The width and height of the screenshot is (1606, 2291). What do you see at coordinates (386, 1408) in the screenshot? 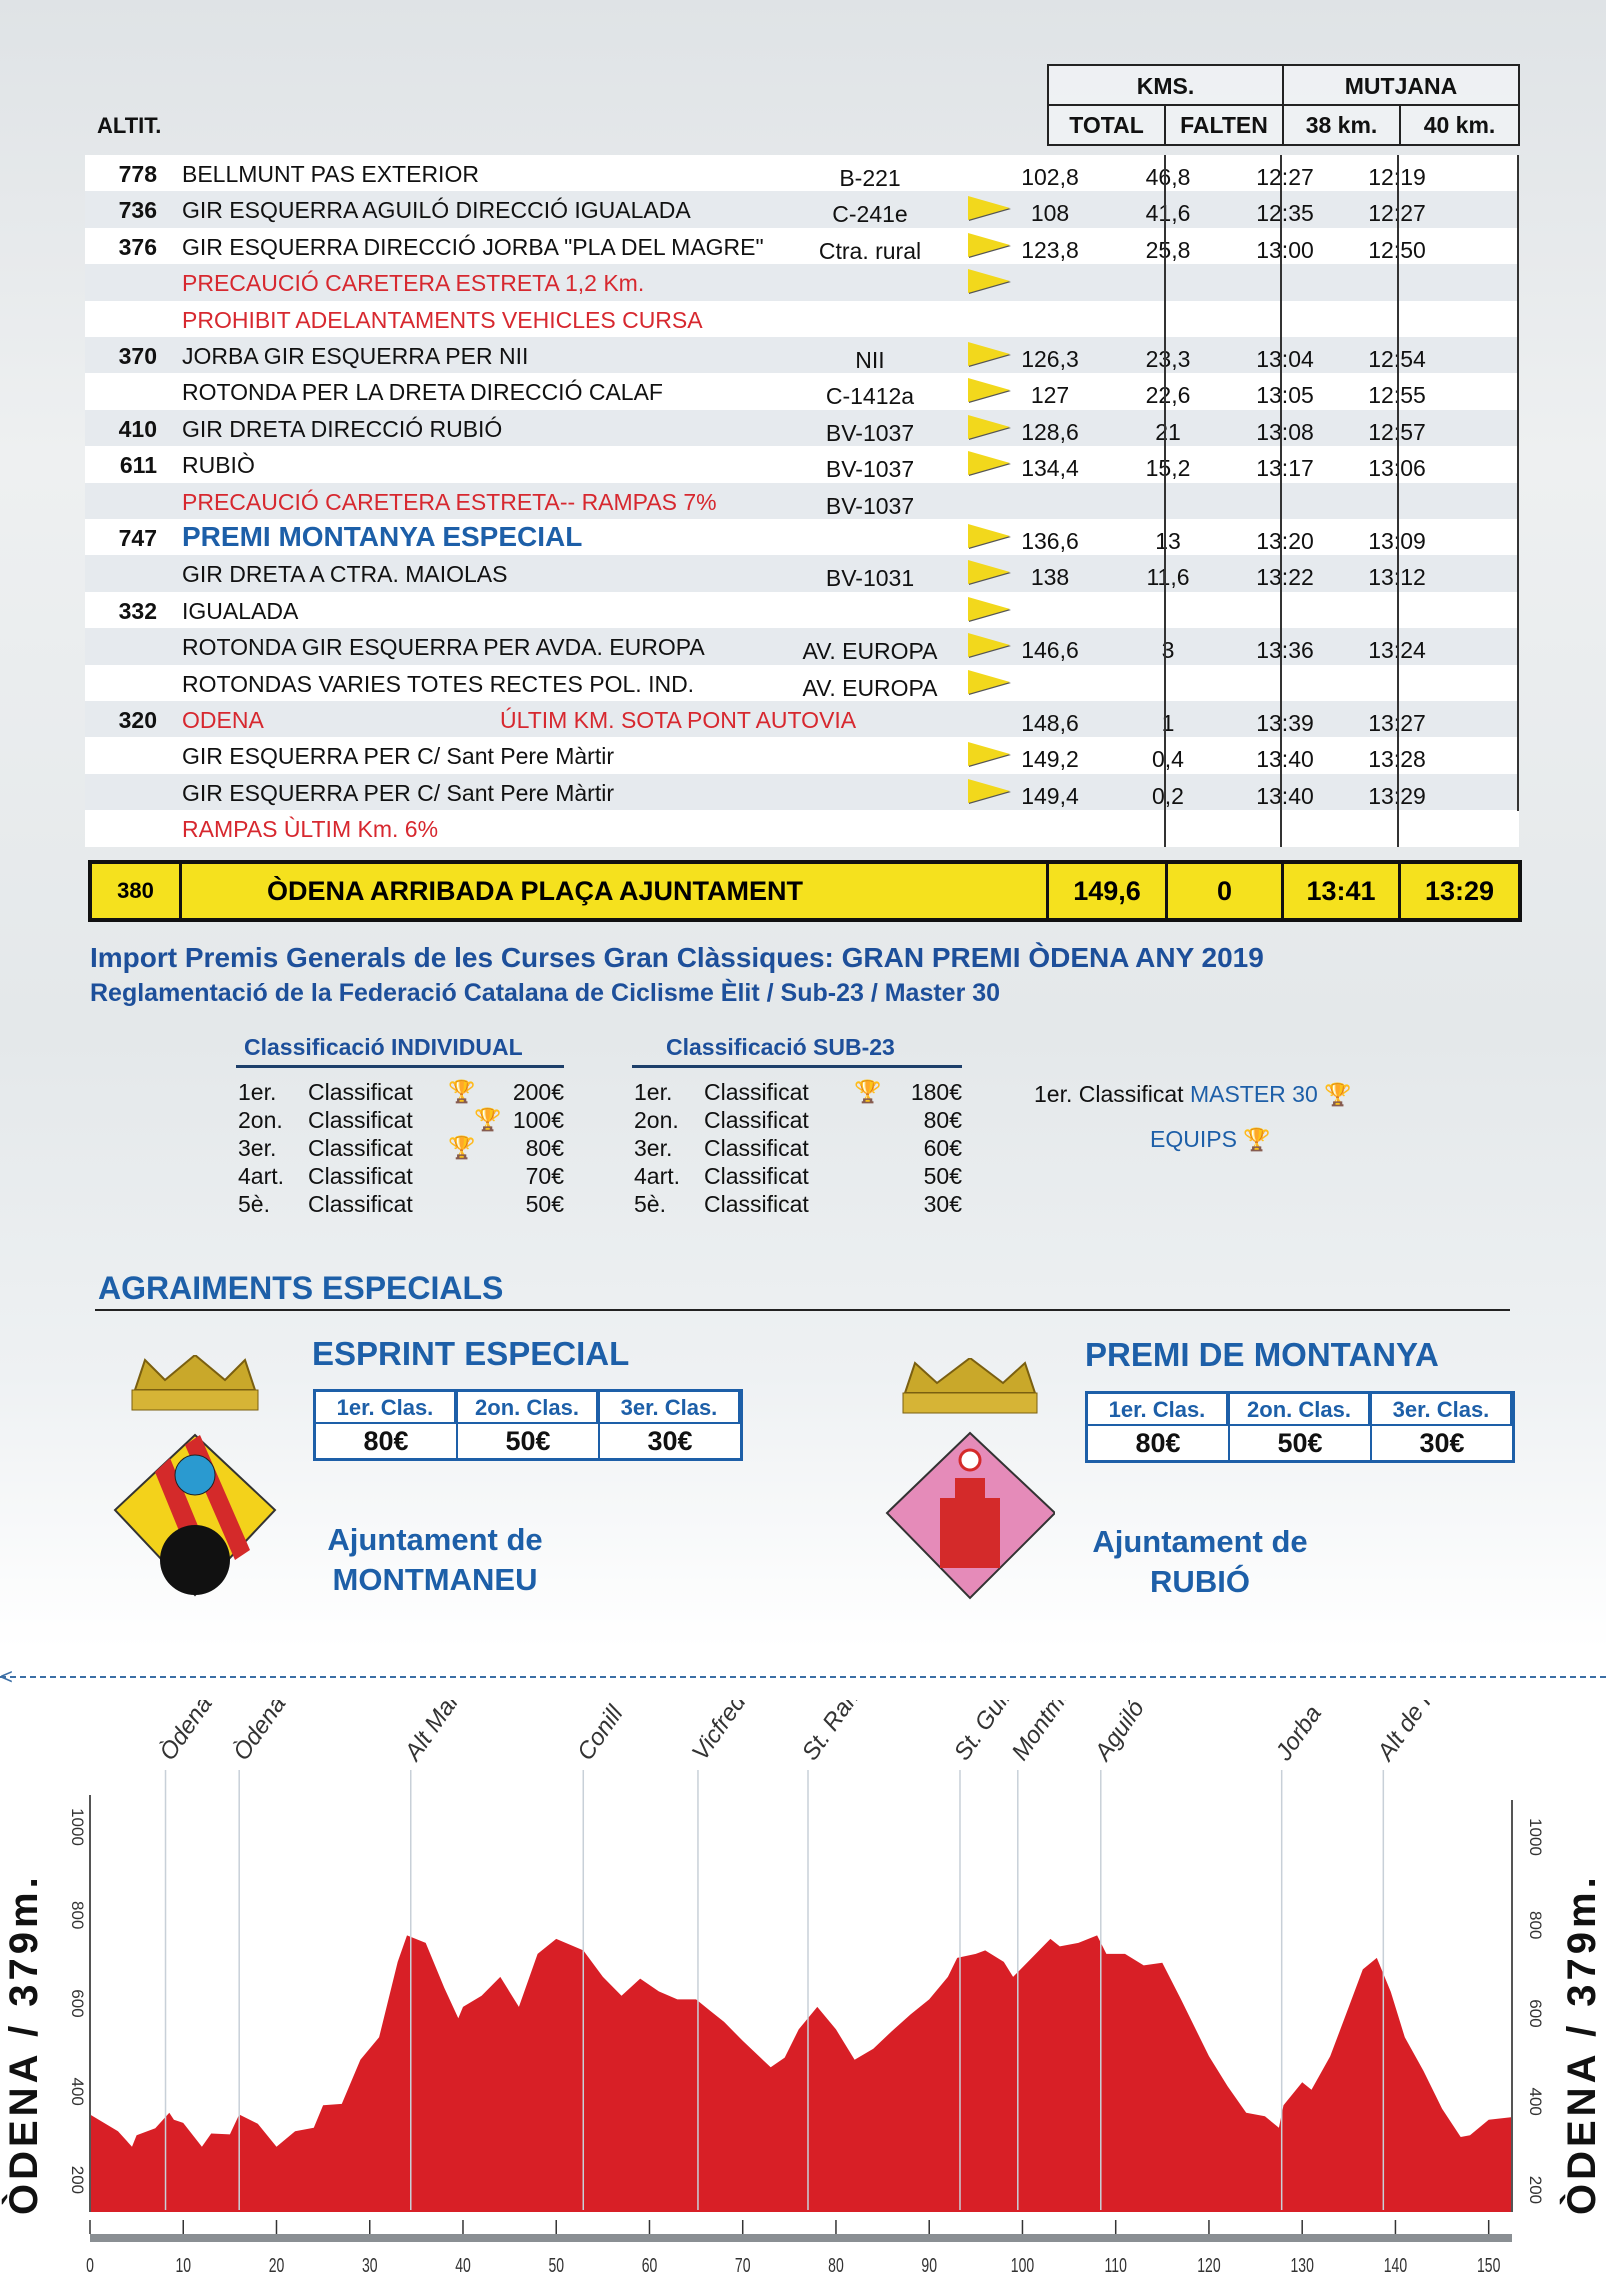
I see `prize-col-1: 1er. Clas.` at bounding box center [386, 1408].